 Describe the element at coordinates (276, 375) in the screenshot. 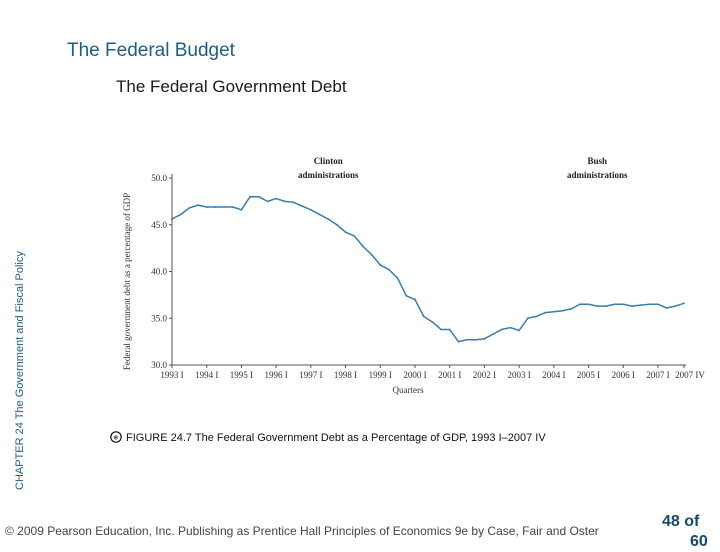

I see `x-tick-label: 1996 I` at that location.